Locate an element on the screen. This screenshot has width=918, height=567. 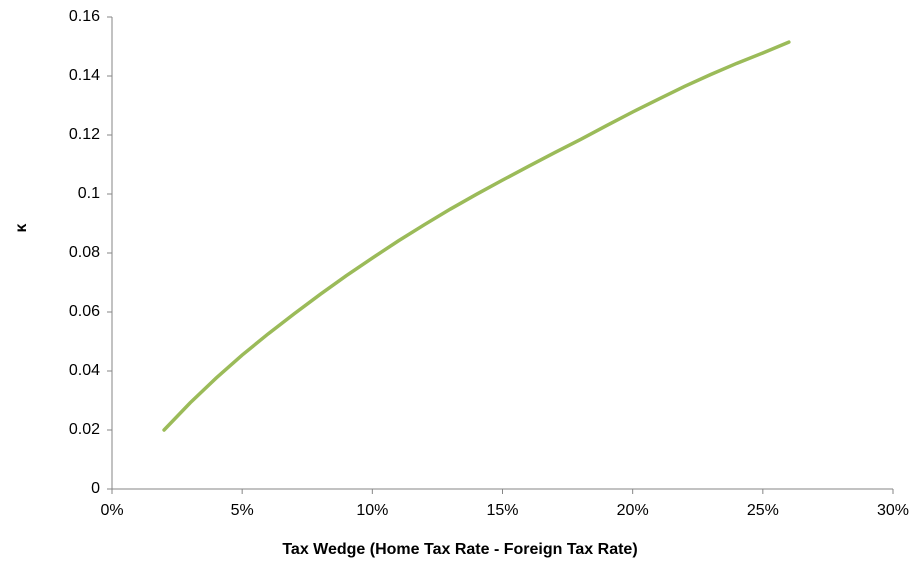
x-tick-label: 0% is located at coordinates (111, 510).